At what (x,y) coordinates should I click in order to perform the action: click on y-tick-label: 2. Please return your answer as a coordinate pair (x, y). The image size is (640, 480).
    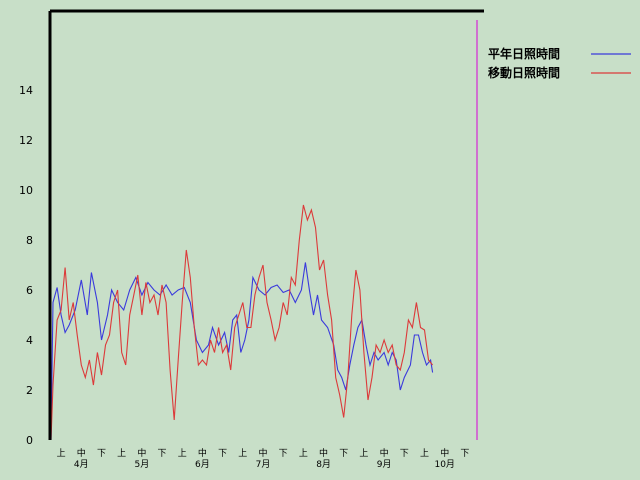
    Looking at the image, I should click on (29, 390).